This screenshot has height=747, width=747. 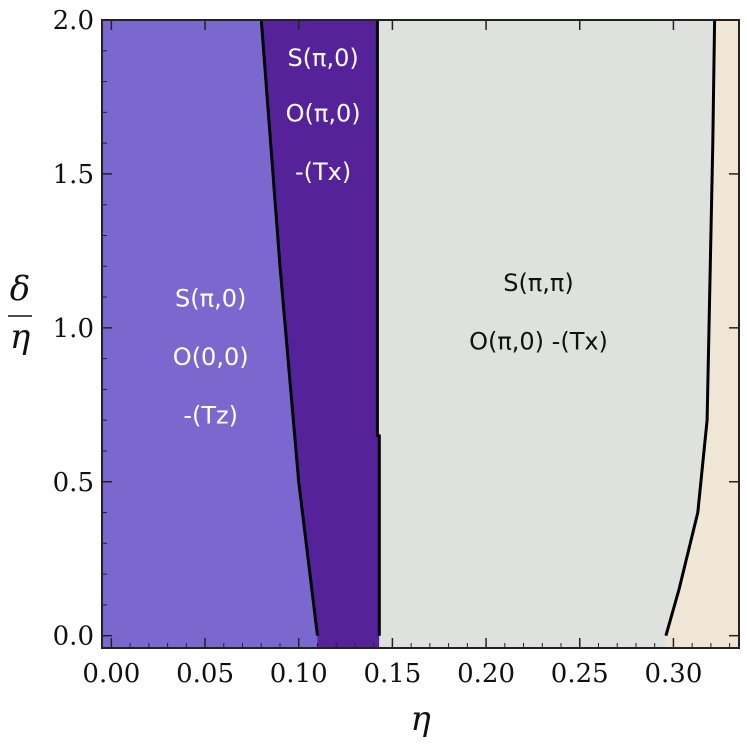 I want to click on x-tick-label: 0.20, so click(x=486, y=674).